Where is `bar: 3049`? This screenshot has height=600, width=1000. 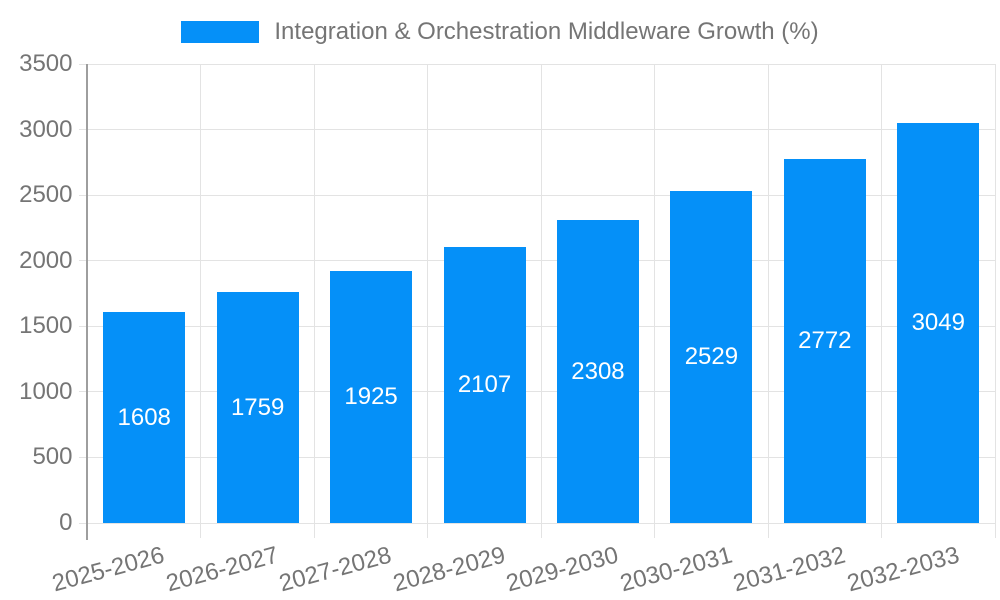 bar: 3049 is located at coordinates (938, 323).